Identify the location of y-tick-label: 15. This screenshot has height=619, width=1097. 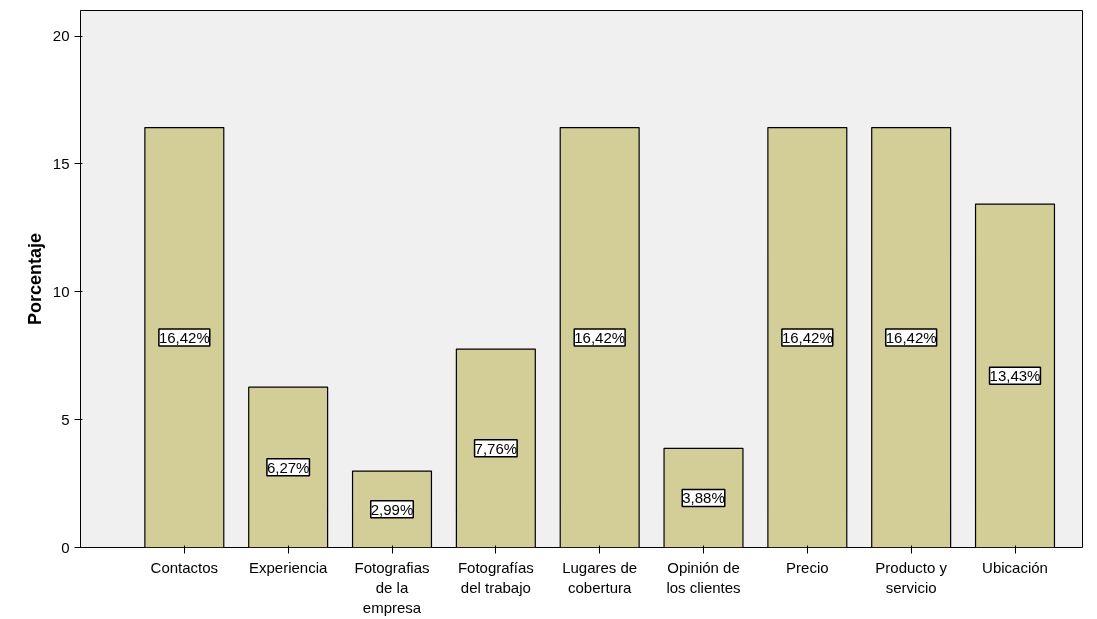
(61, 163).